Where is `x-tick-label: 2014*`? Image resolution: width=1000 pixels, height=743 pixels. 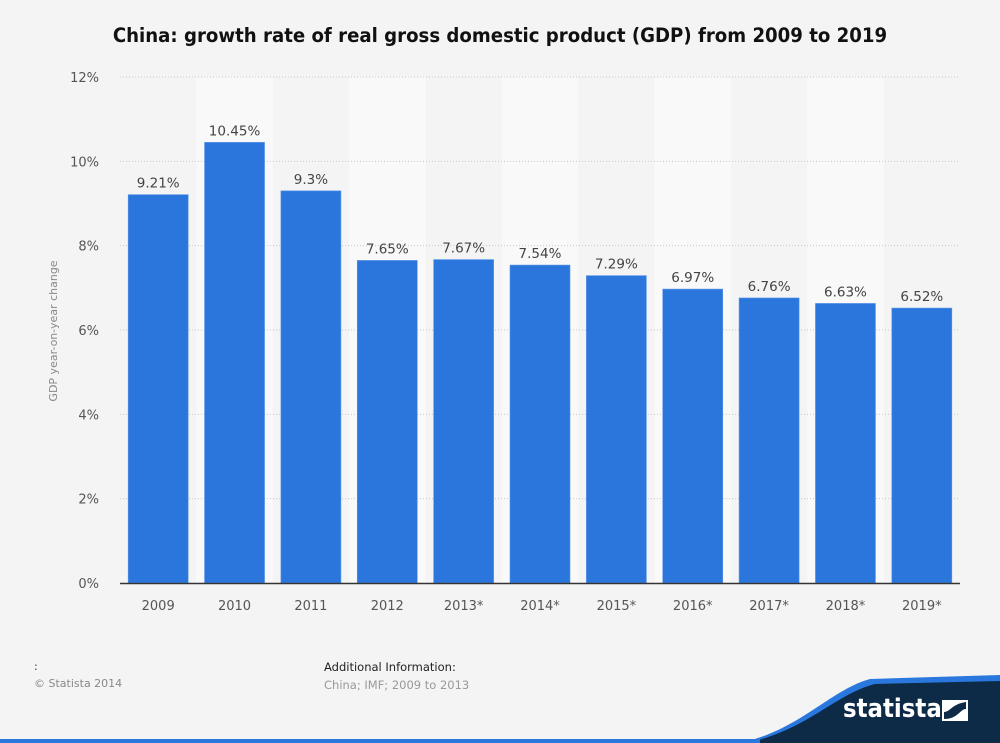 x-tick-label: 2014* is located at coordinates (540, 606).